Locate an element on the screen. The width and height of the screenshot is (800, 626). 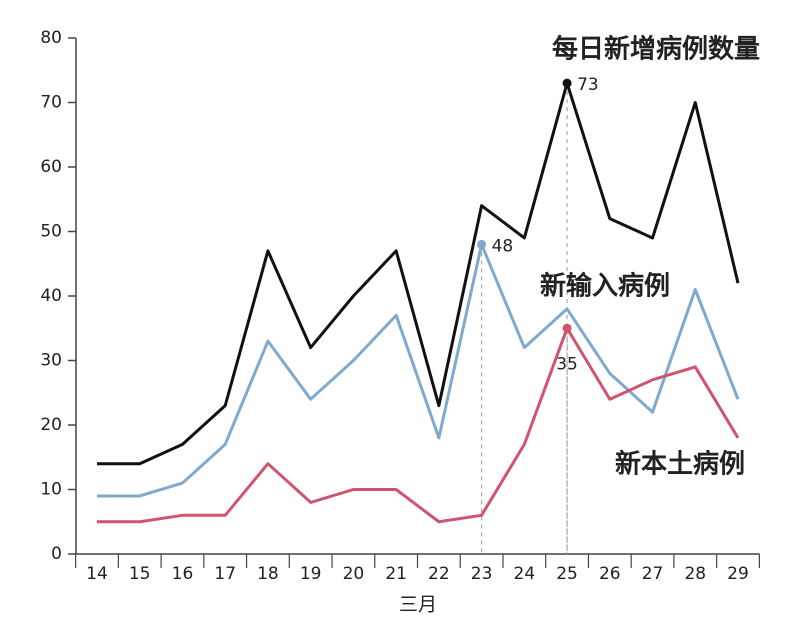
x-tick-label: 24 is located at coordinates (525, 574).